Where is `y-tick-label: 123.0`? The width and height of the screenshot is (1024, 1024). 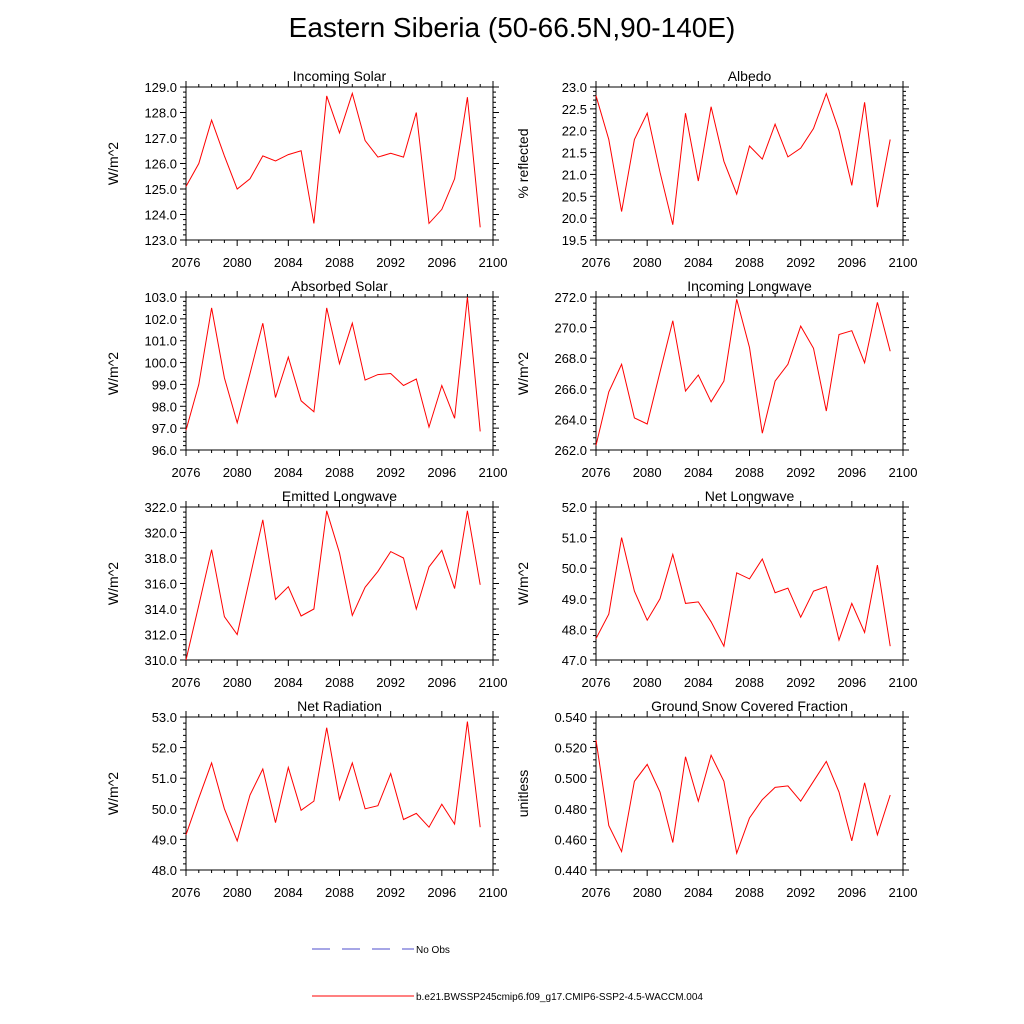
y-tick-label: 123.0 is located at coordinates (160, 240).